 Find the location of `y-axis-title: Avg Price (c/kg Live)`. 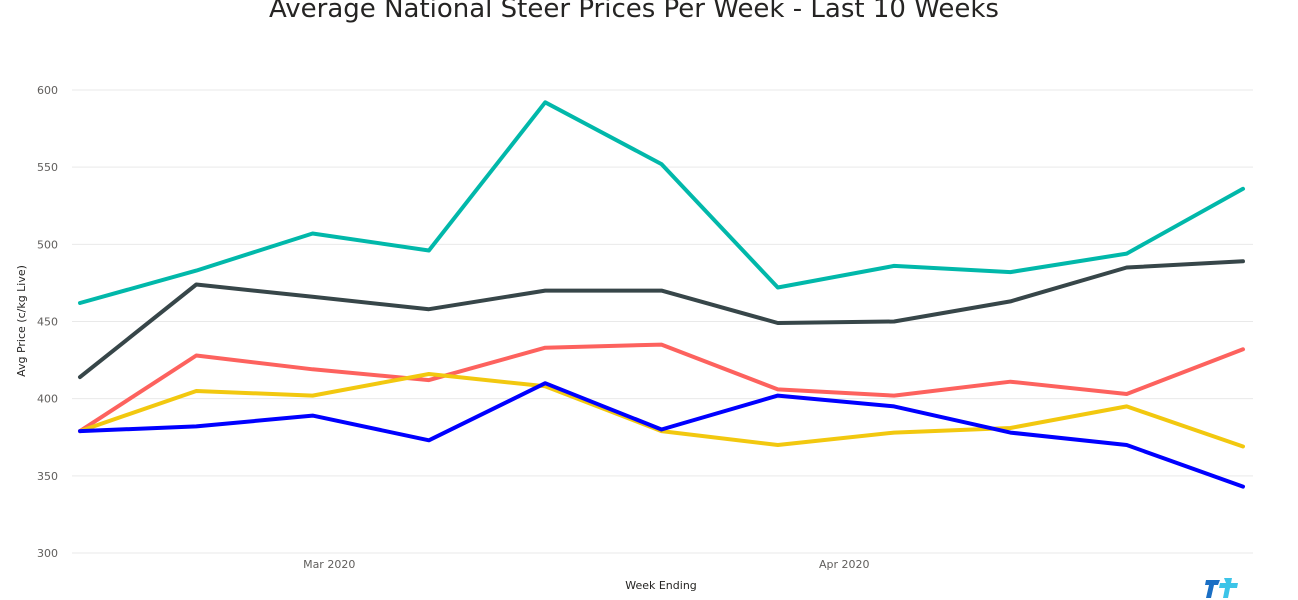

y-axis-title: Avg Price (c/kg Live) is located at coordinates (21, 321).